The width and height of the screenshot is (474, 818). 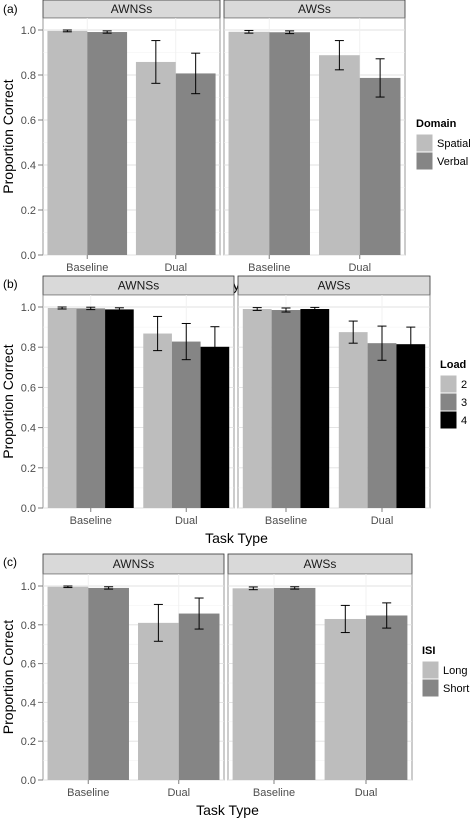 I want to click on legend-label: Short, so click(x=456, y=689).